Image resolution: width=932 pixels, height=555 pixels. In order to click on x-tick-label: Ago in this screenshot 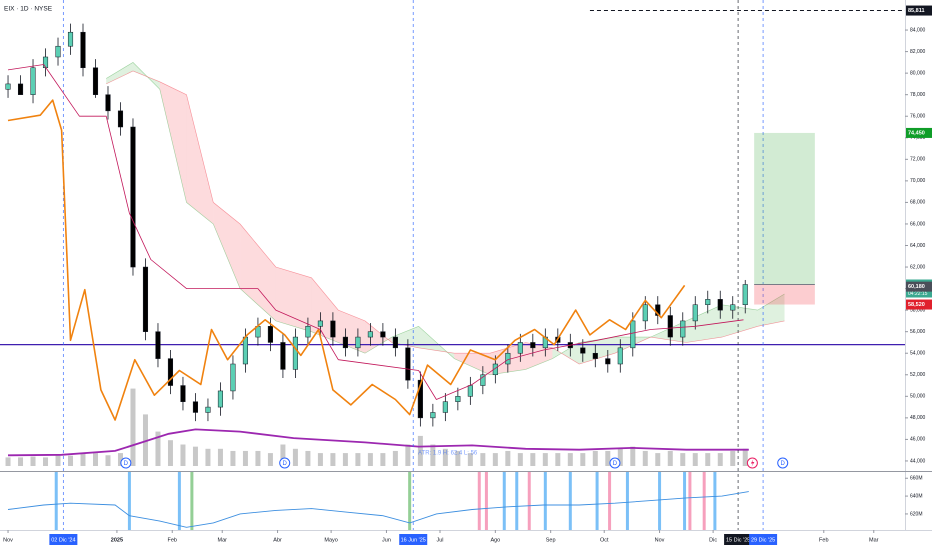, I will do `click(495, 540)`.